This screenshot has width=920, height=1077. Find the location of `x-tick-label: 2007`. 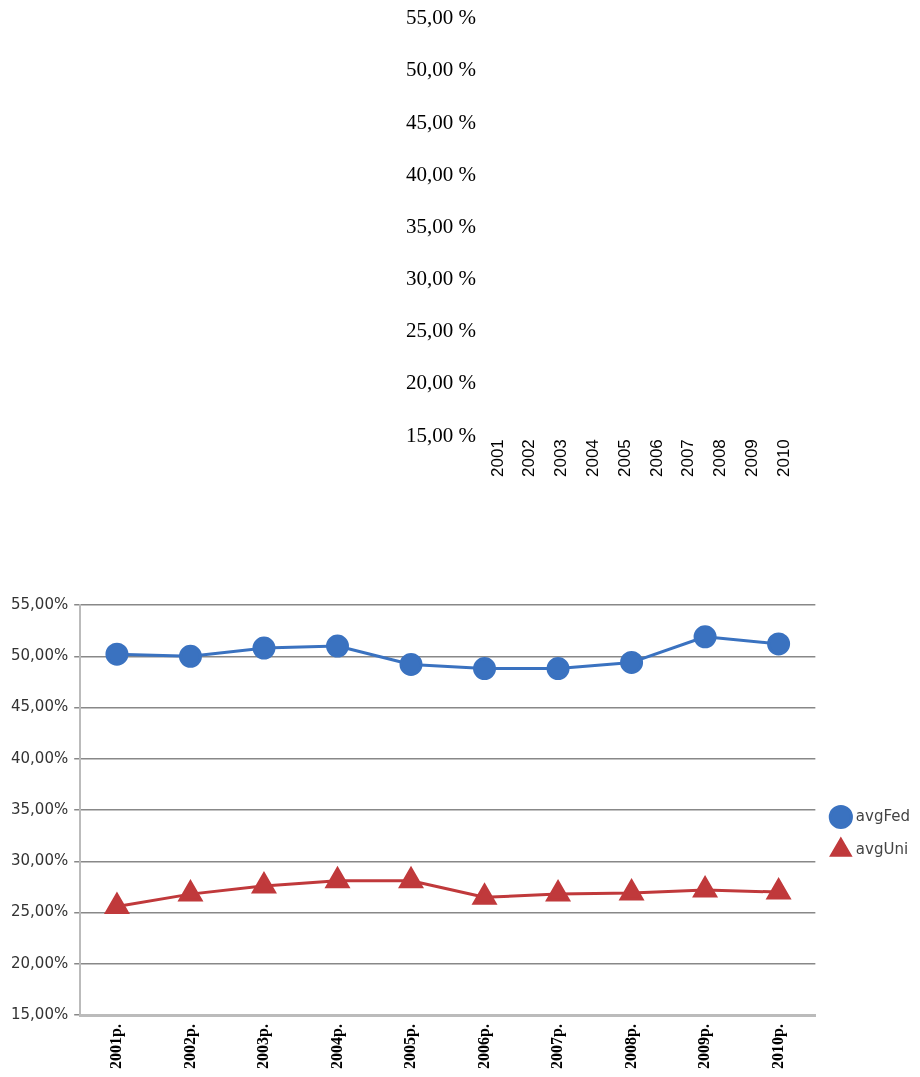

x-tick-label: 2007 is located at coordinates (688, 458).